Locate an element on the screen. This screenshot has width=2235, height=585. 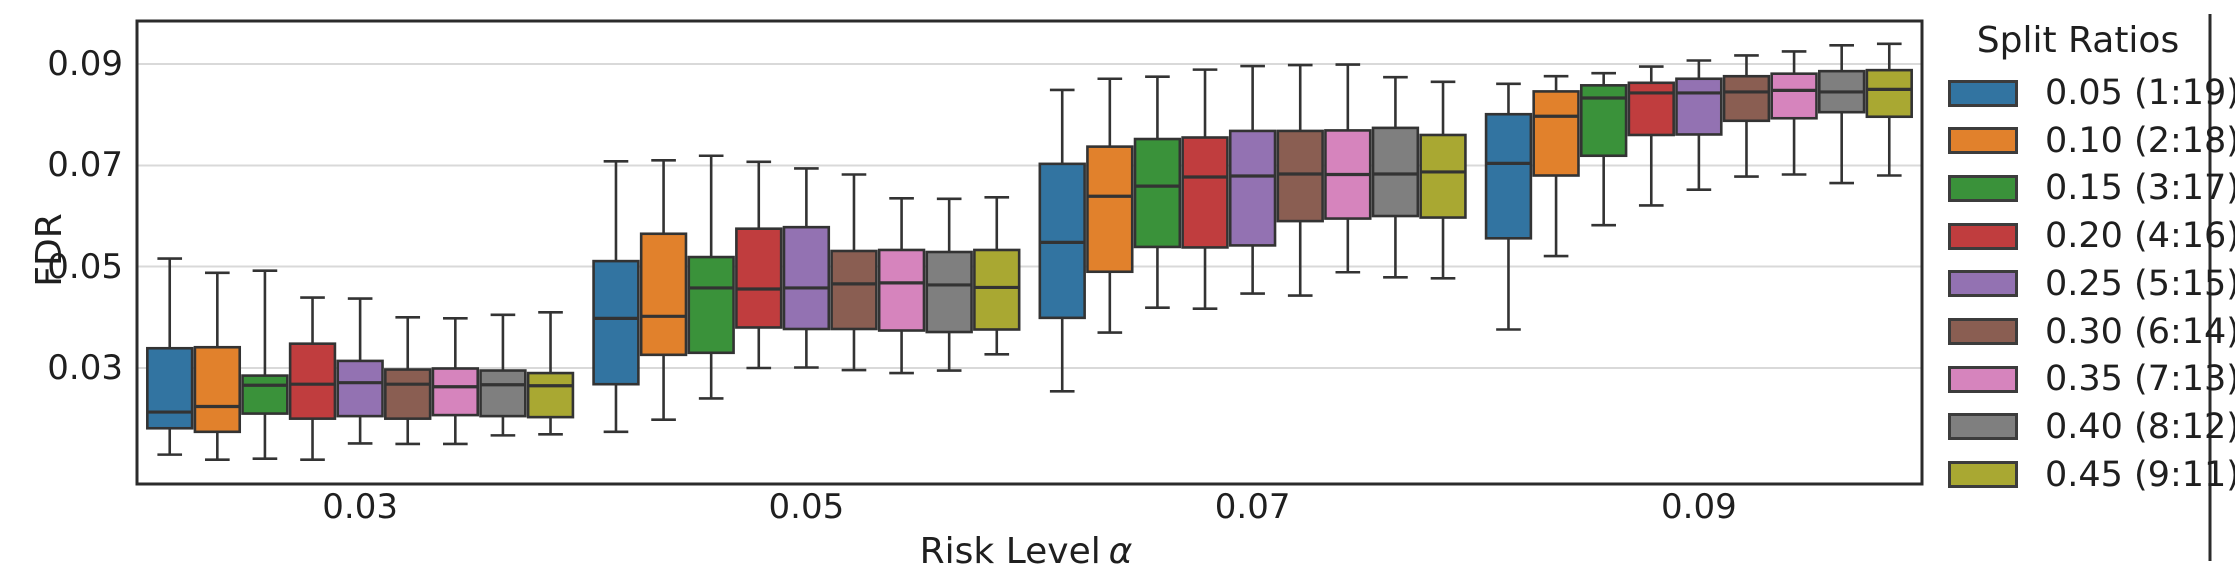
legend-entry: 0.10 (2:18) is located at coordinates (2091, 140).